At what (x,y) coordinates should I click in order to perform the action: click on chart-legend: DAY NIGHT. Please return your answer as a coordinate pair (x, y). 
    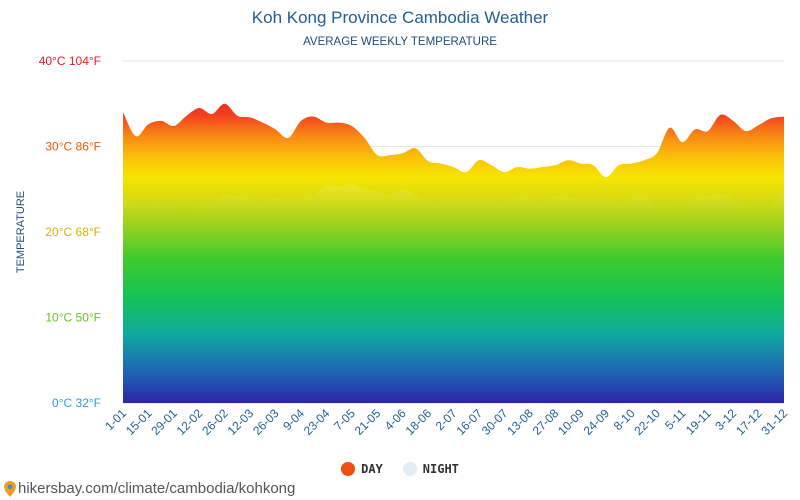
    Looking at the image, I should click on (400, 469).